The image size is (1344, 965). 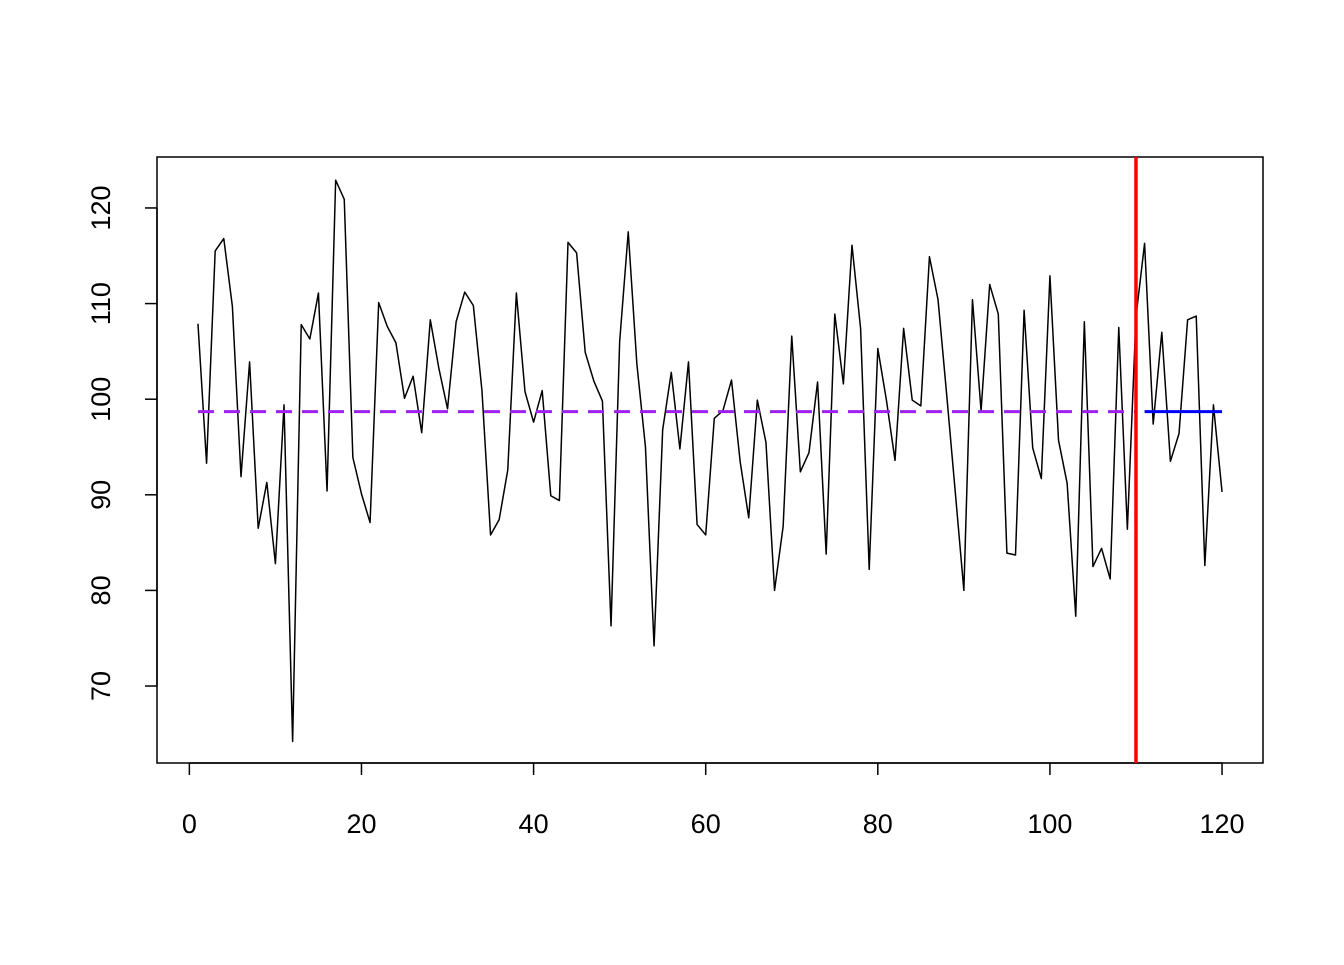 I want to click on y-tick-label: 120, so click(x=101, y=207).